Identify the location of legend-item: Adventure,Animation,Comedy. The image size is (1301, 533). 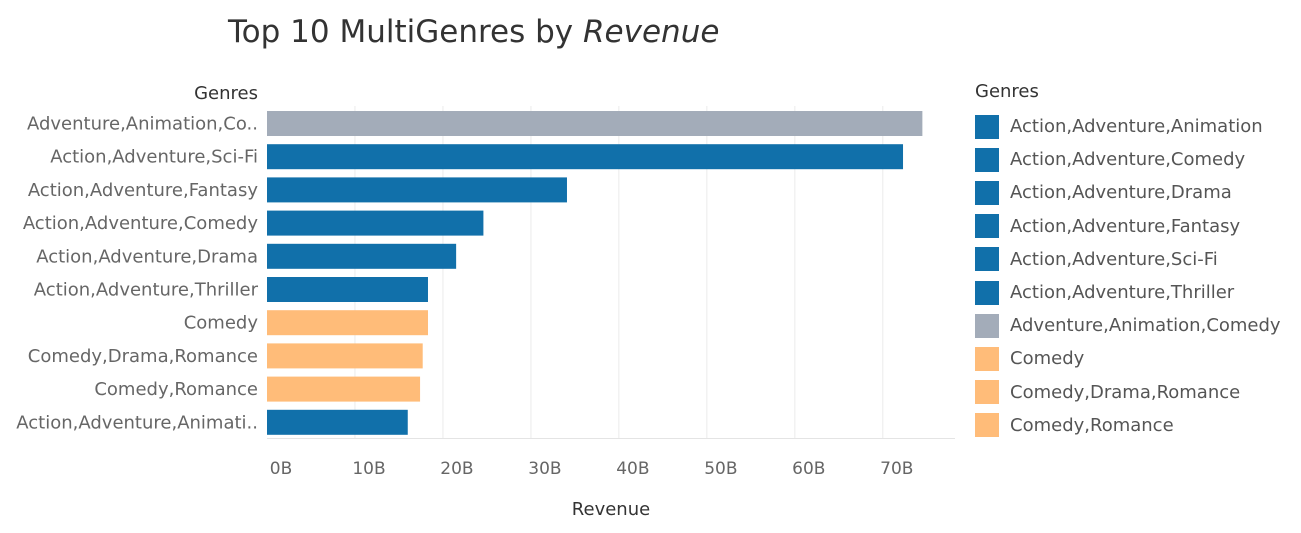
(1138, 325).